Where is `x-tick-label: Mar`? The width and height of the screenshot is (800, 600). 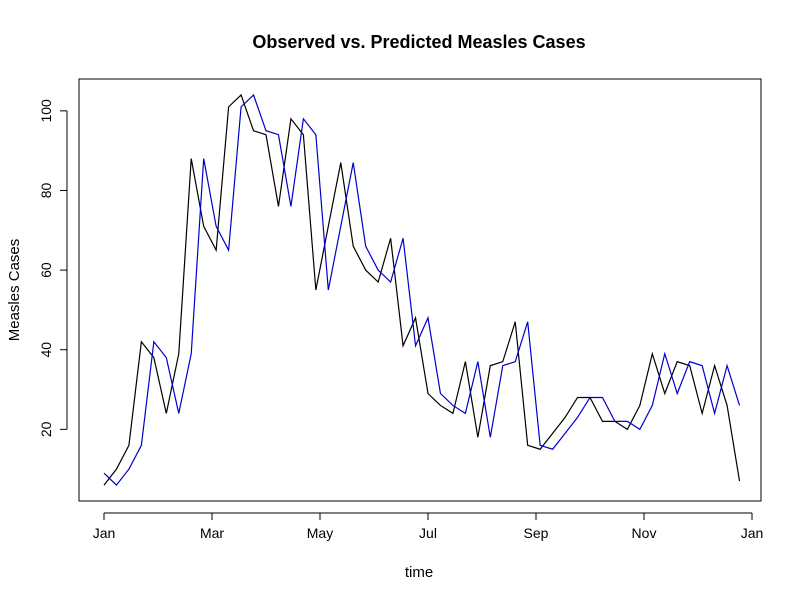
x-tick-label: Mar is located at coordinates (212, 533).